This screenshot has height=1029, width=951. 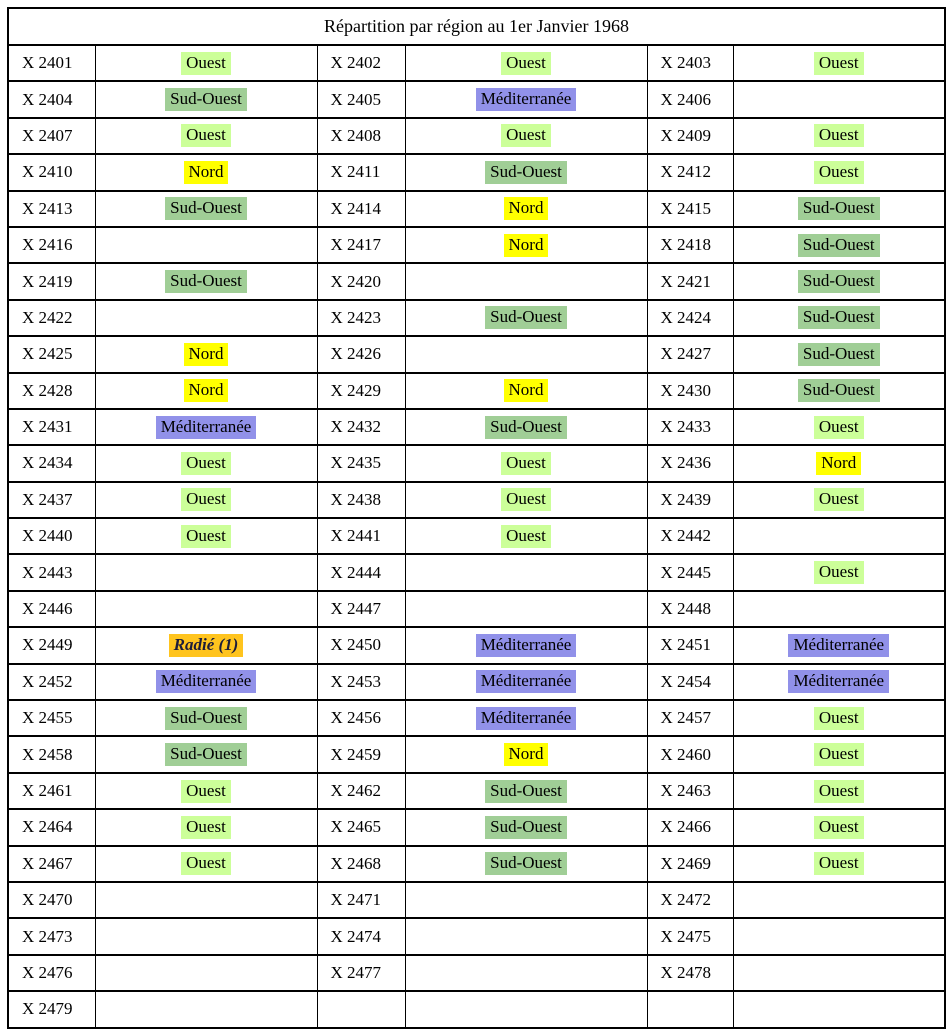 I want to click on unit-code-cell: X 2463, so click(x=690, y=791).